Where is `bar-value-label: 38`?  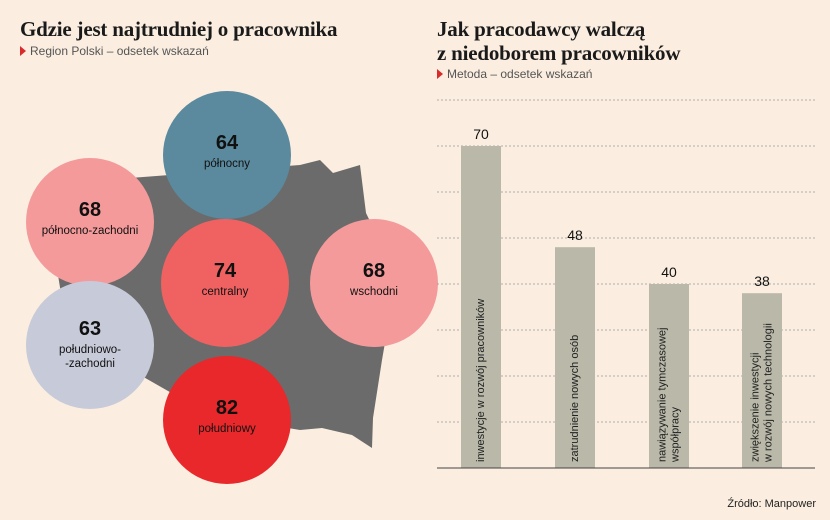
bar-value-label: 38 is located at coordinates (762, 281).